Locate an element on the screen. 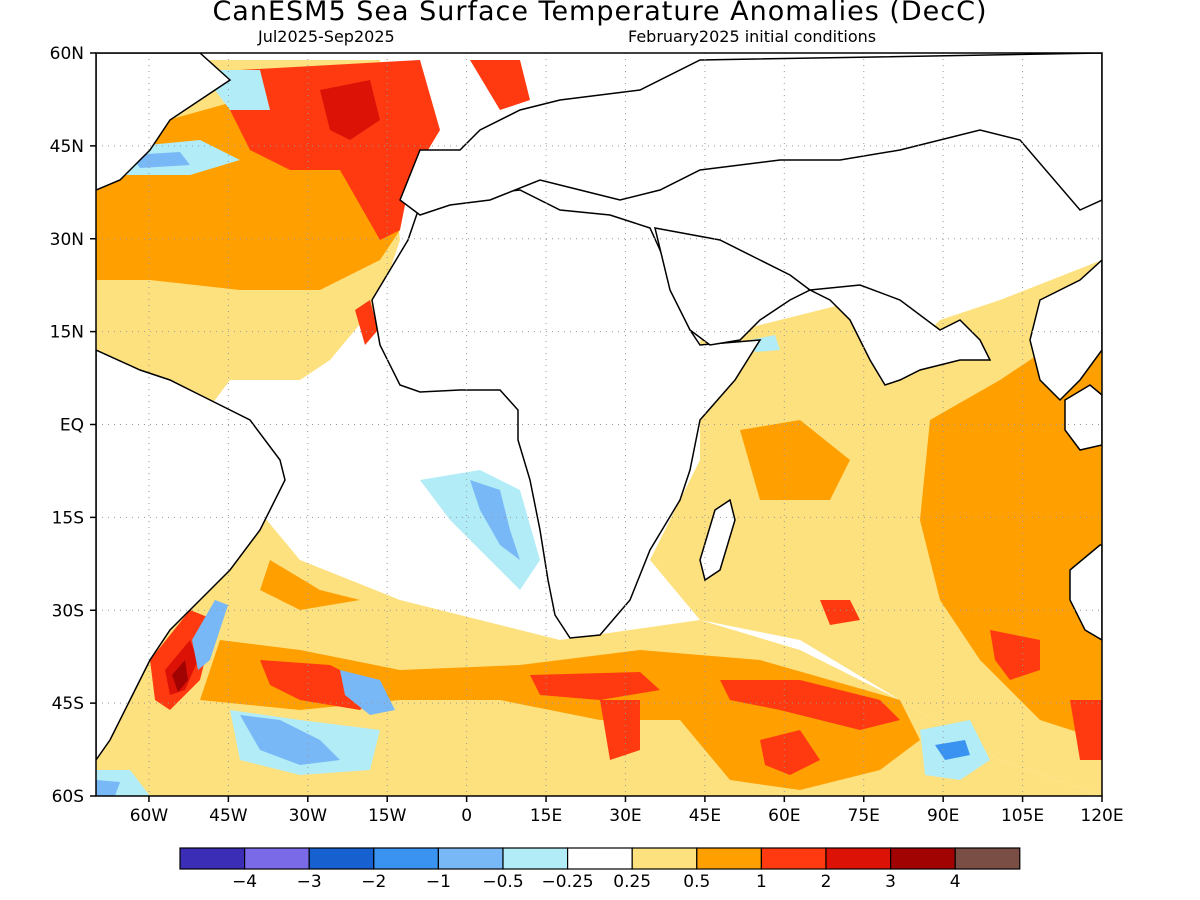 The height and width of the screenshot is (900, 1200). borneo-landmass is located at coordinates (1083, 417).